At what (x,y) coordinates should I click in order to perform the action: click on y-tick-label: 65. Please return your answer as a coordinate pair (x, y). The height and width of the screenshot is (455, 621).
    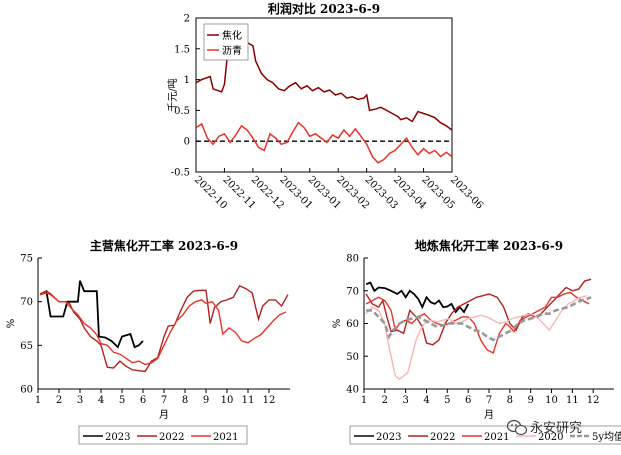
    Looking at the image, I should click on (26, 346).